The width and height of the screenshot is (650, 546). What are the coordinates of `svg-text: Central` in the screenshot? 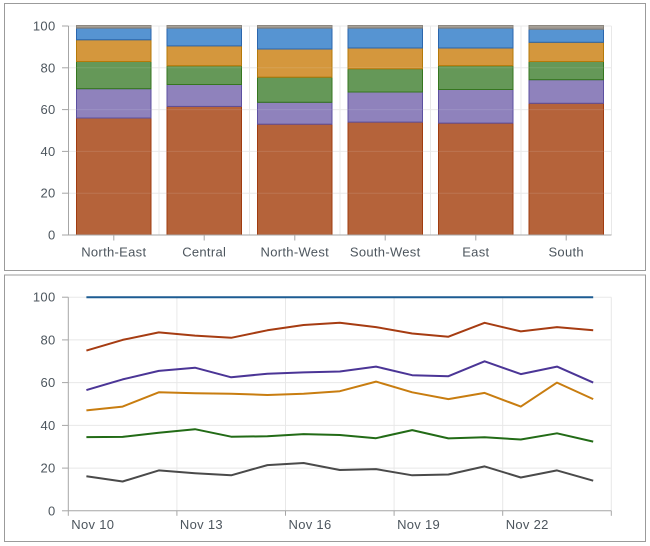 It's located at (204, 252).